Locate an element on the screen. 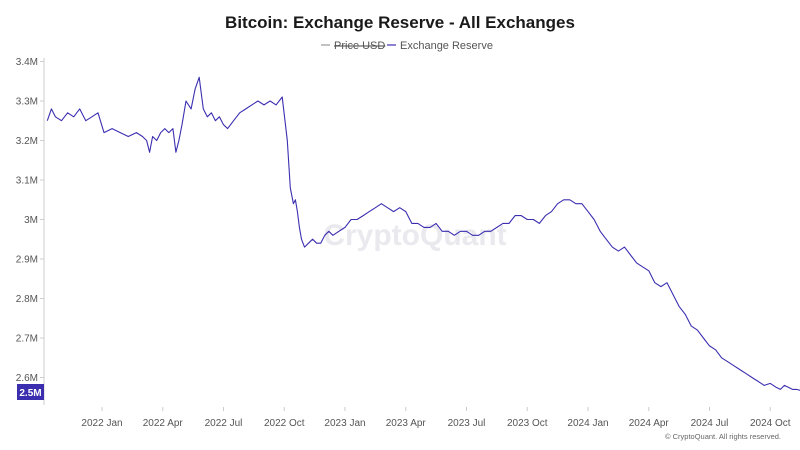  x-tick-label: 2022 Jan is located at coordinates (101, 423).